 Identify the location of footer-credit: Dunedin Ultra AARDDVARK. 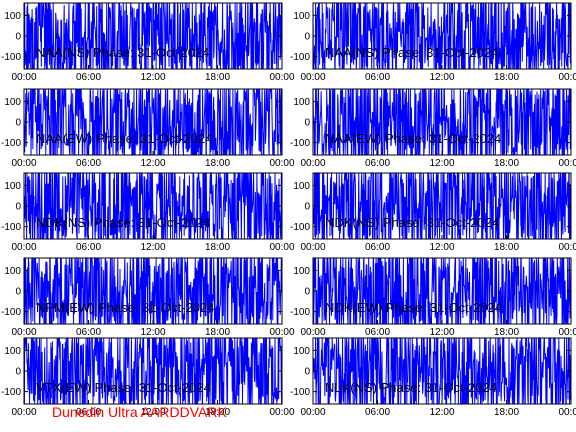
(139, 412).